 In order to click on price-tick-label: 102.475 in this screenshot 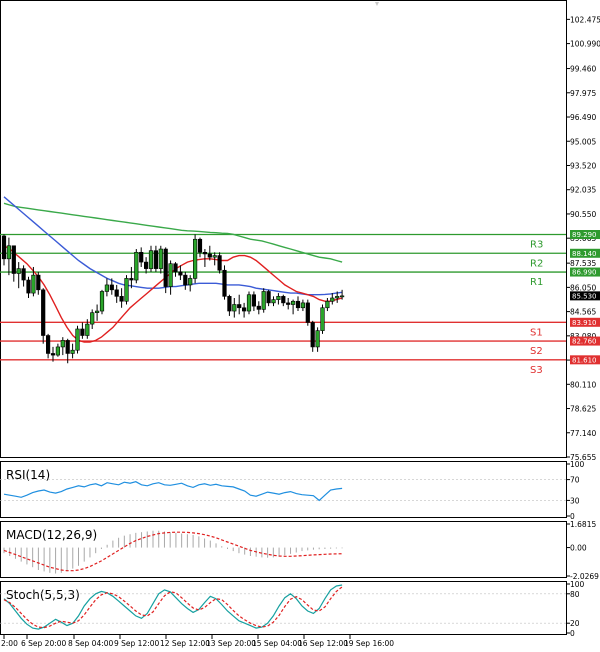, I will do `click(585, 19)`.